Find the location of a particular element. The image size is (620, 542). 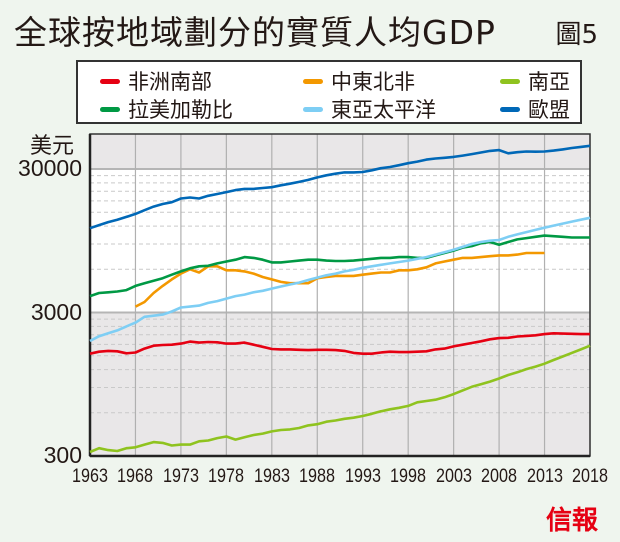

legend-label: 非洲南部 is located at coordinates (170, 82).